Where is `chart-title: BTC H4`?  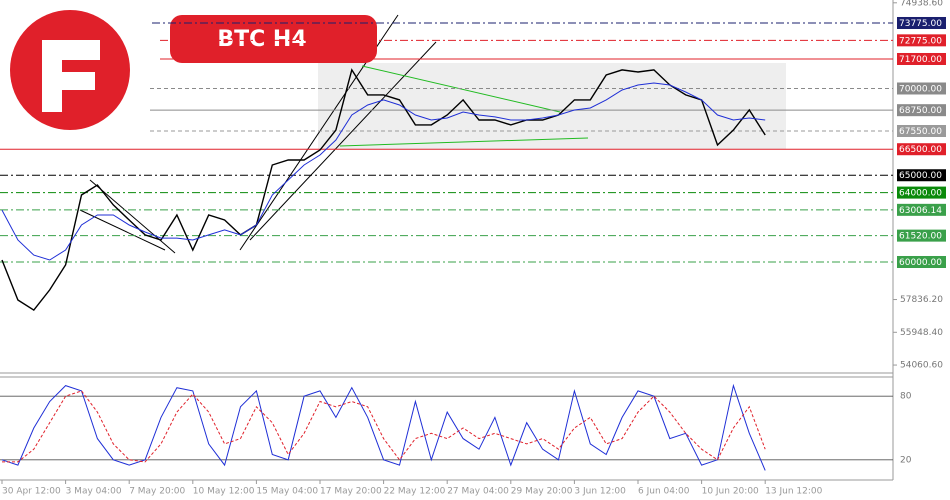
chart-title: BTC H4 is located at coordinates (261, 39).